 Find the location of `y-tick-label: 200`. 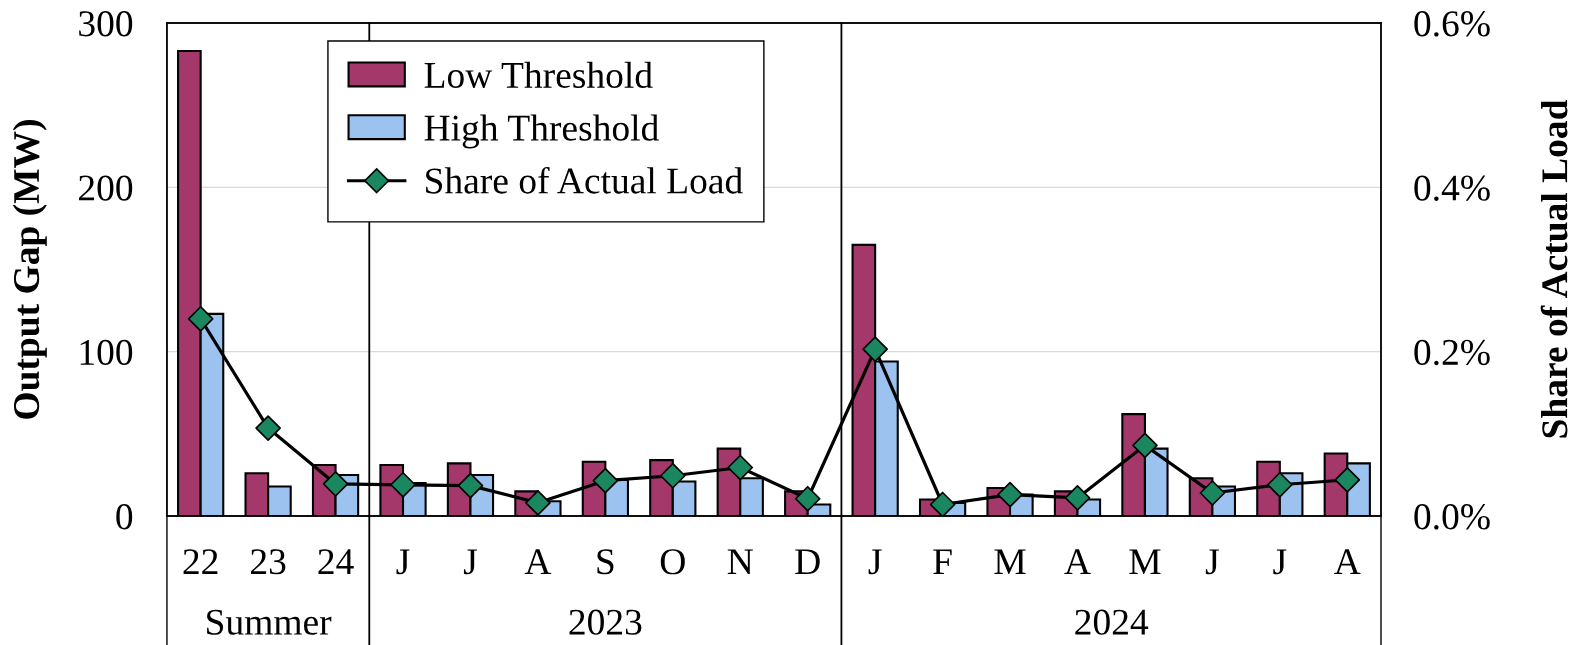

y-tick-label: 200 is located at coordinates (106, 188).